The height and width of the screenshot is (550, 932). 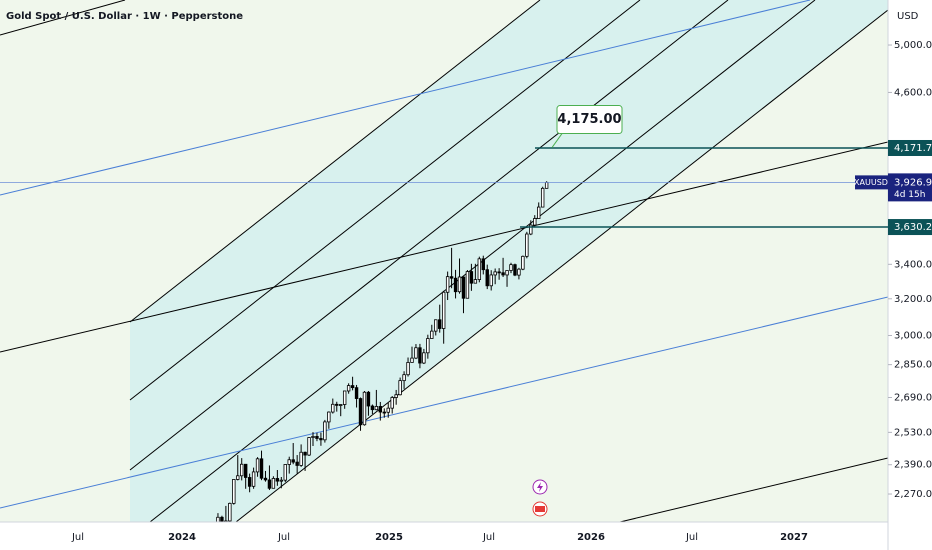 What do you see at coordinates (913, 45) in the screenshot?
I see `y-tick-label: 5,000.00` at bounding box center [913, 45].